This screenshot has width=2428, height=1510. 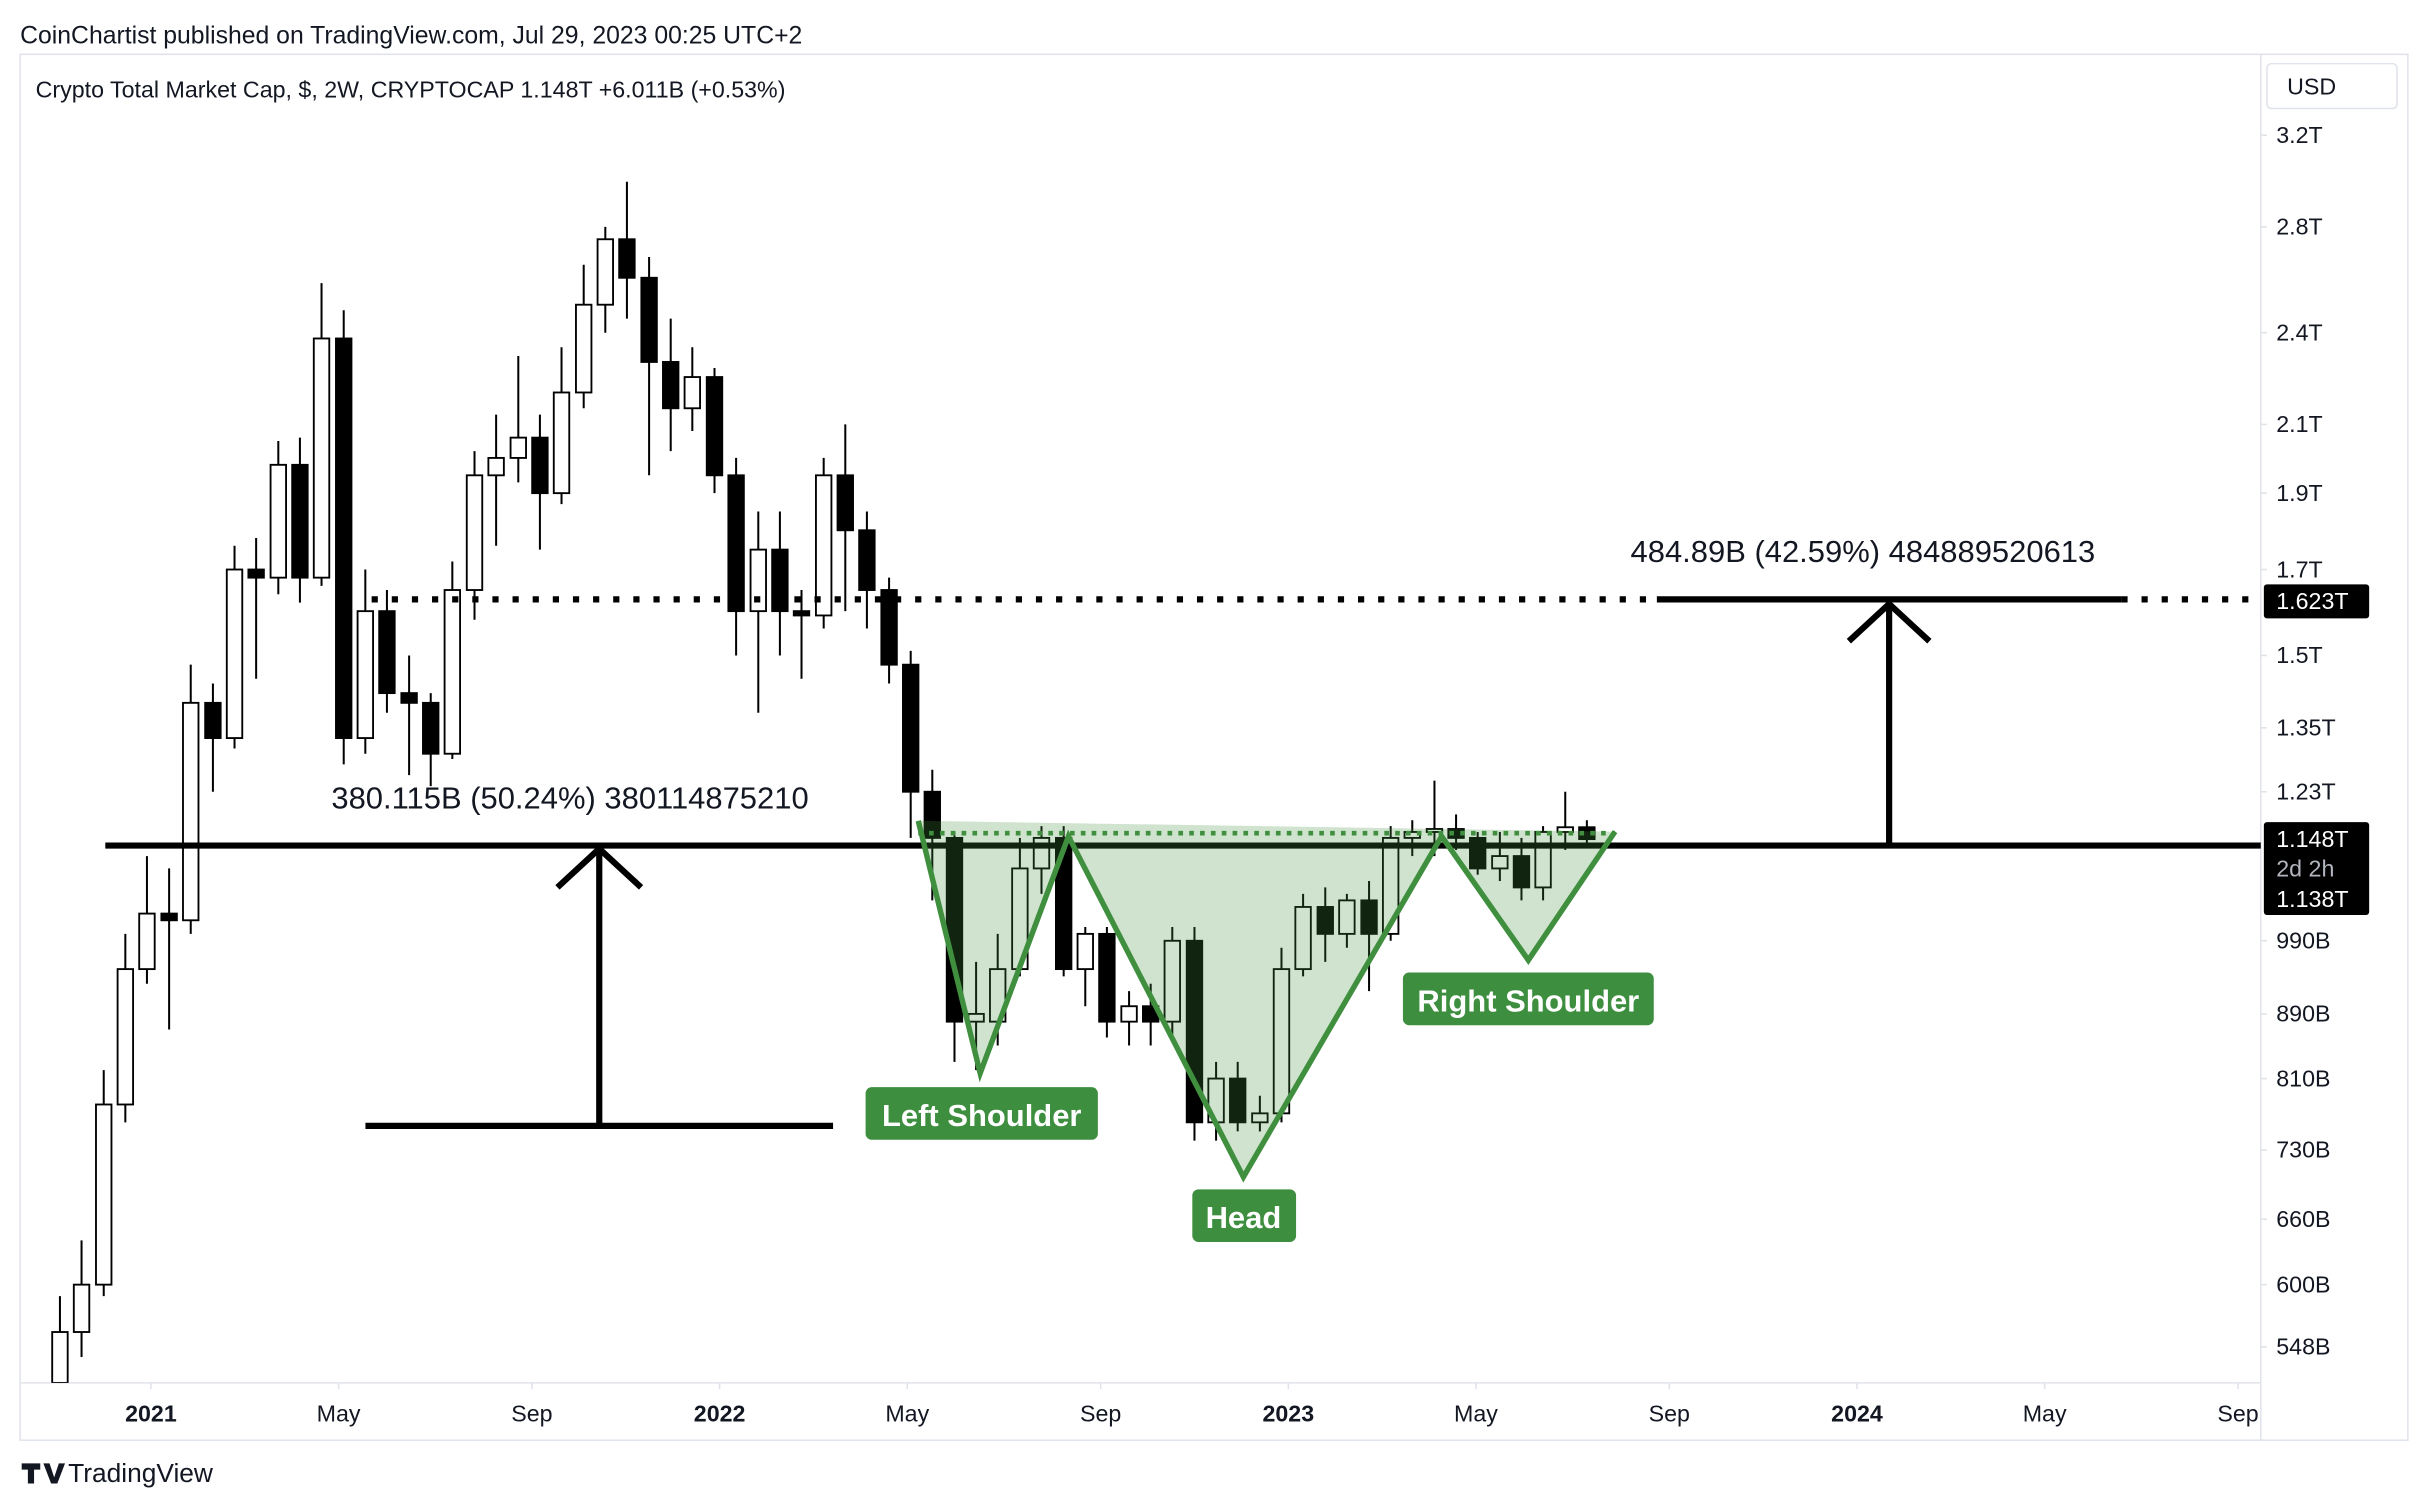 What do you see at coordinates (2305, 868) in the screenshot?
I see `countdown: 2d 2h` at bounding box center [2305, 868].